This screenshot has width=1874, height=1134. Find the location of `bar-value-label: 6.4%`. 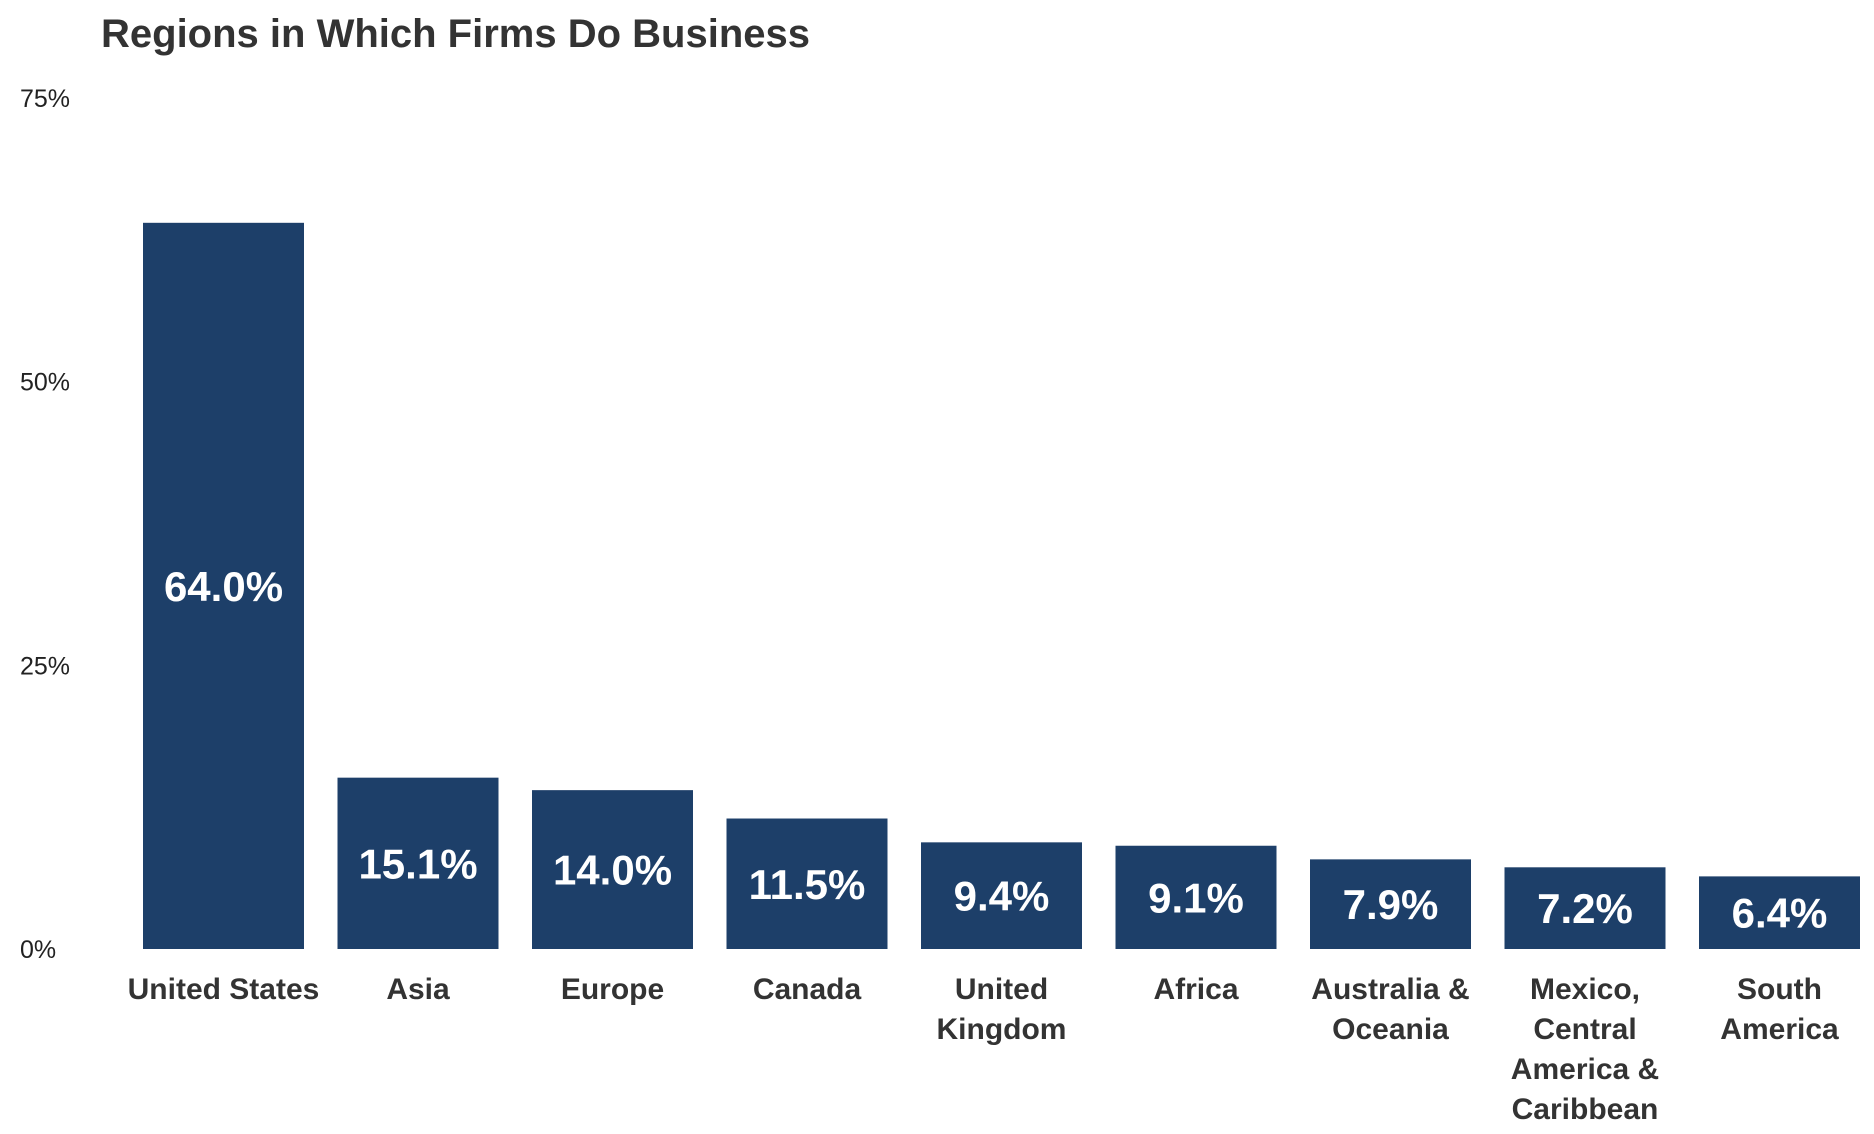

bar-value-label: 6.4% is located at coordinates (1780, 913).